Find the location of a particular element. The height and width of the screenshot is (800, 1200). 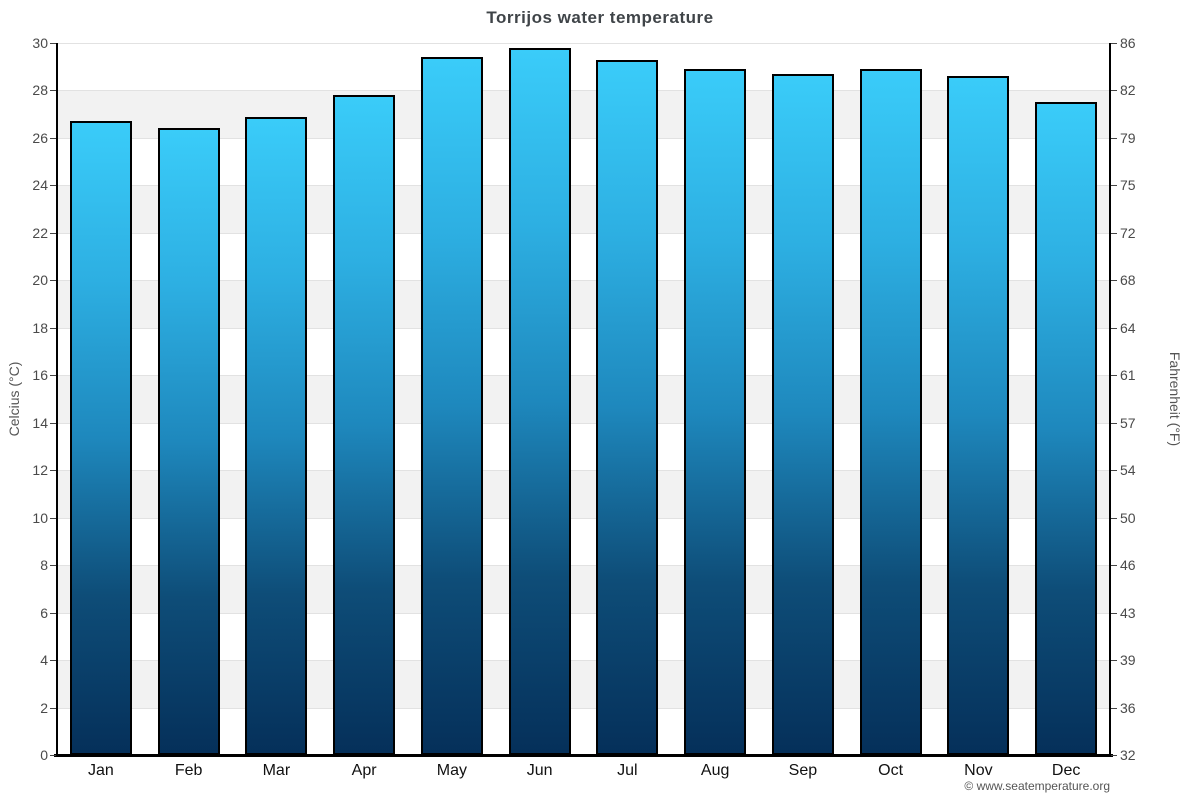

bar-jul is located at coordinates (627, 407).